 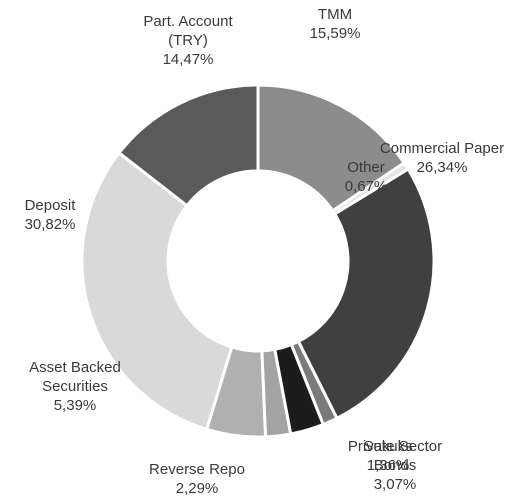 What do you see at coordinates (335, 24) in the screenshot?
I see `slice-label: TMM 15,59%` at bounding box center [335, 24].